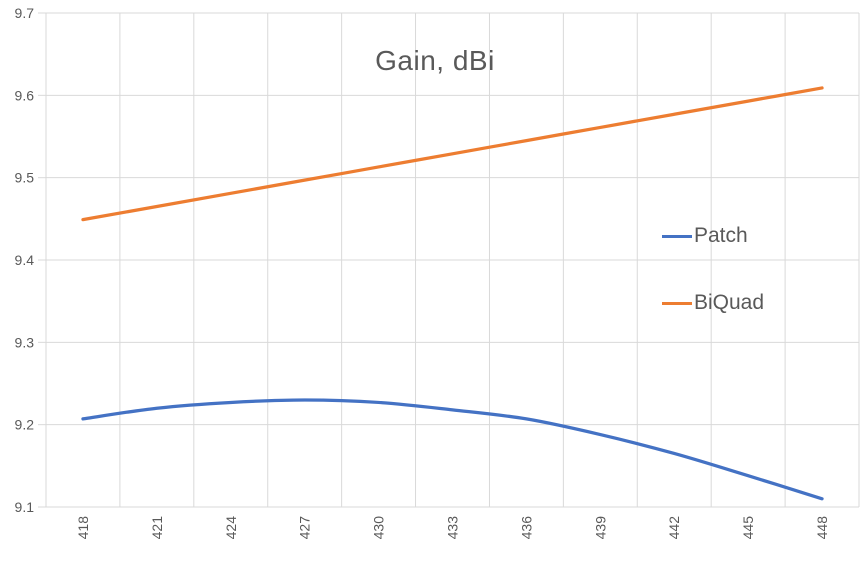  Describe the element at coordinates (25, 95) in the screenshot. I see `y-axis-label: 9.6` at that location.